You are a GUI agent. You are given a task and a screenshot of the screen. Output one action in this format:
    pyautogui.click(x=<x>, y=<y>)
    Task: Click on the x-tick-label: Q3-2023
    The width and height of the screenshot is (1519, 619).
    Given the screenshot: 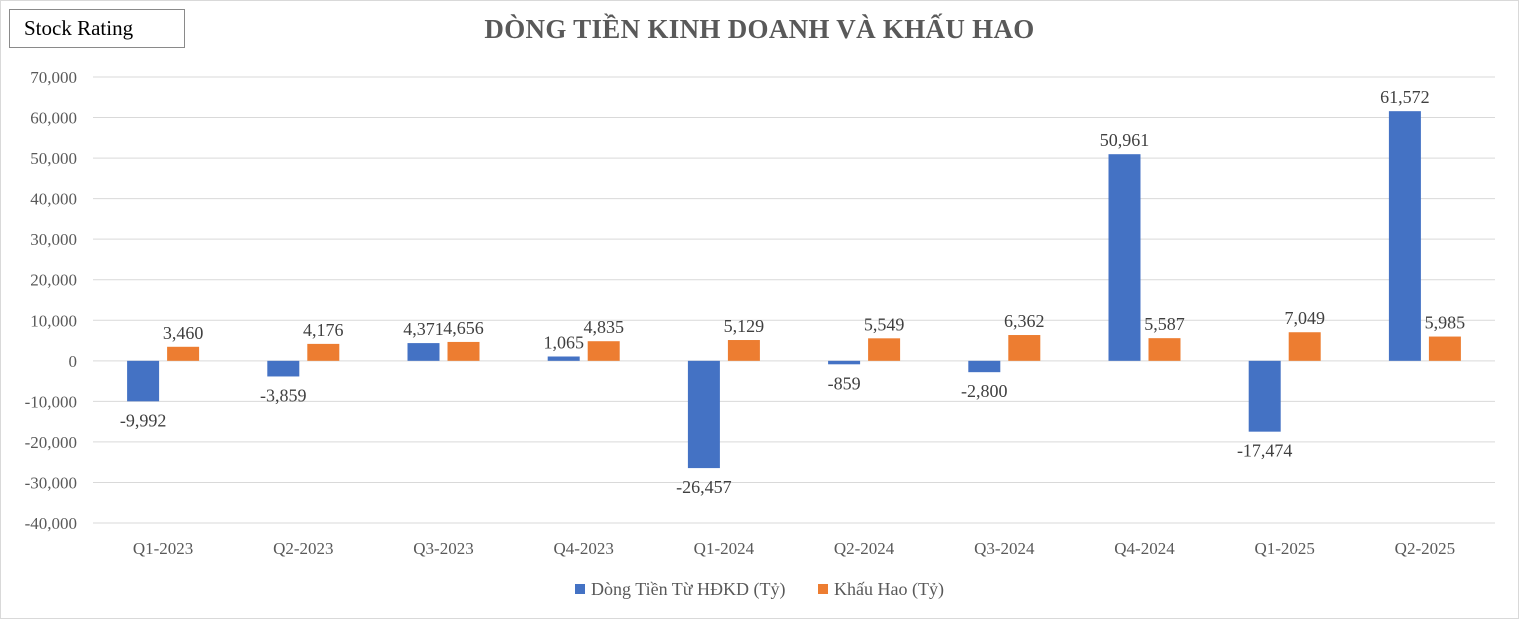 What is the action you would take?
    pyautogui.click(x=443, y=548)
    